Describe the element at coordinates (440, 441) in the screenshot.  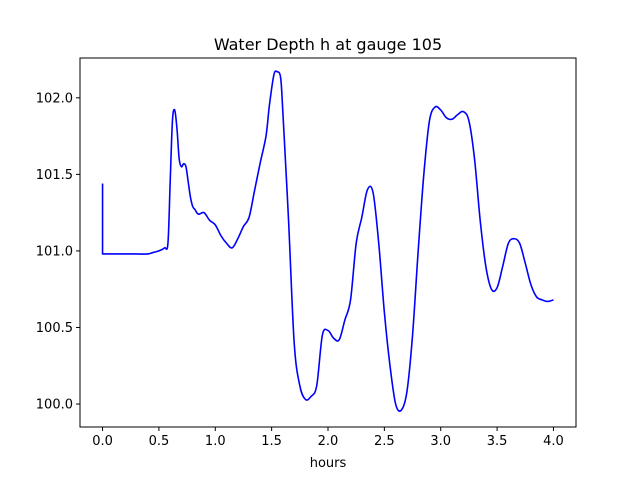
I see `x-tick-label: 3.0` at that location.